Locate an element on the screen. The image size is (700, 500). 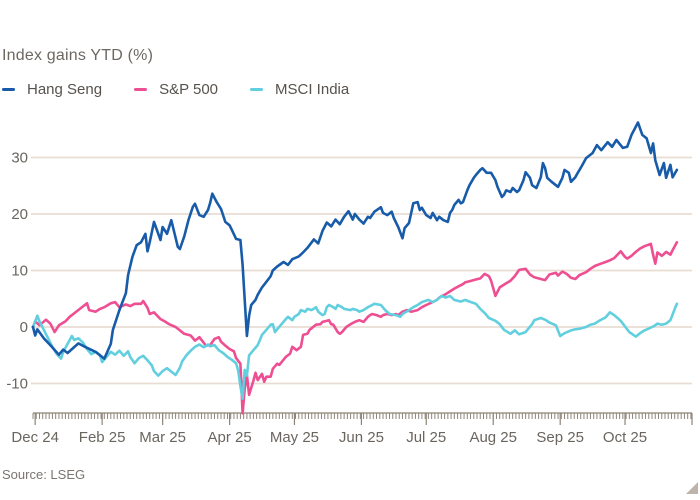
legend-label: MSCI India is located at coordinates (312, 89).